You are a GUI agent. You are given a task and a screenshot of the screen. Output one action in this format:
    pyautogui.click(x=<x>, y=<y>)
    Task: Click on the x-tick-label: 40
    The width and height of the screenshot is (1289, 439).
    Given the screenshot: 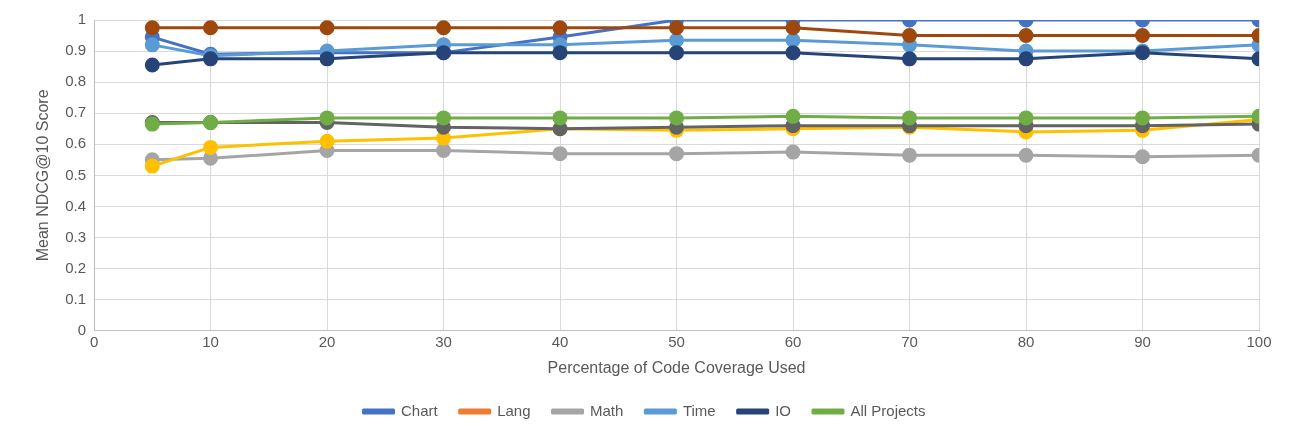 What is the action you would take?
    pyautogui.click(x=560, y=341)
    